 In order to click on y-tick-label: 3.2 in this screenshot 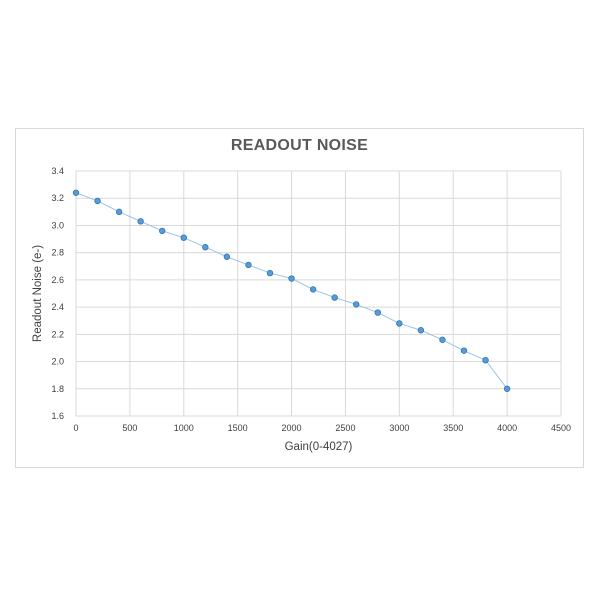, I will do `click(57, 198)`.